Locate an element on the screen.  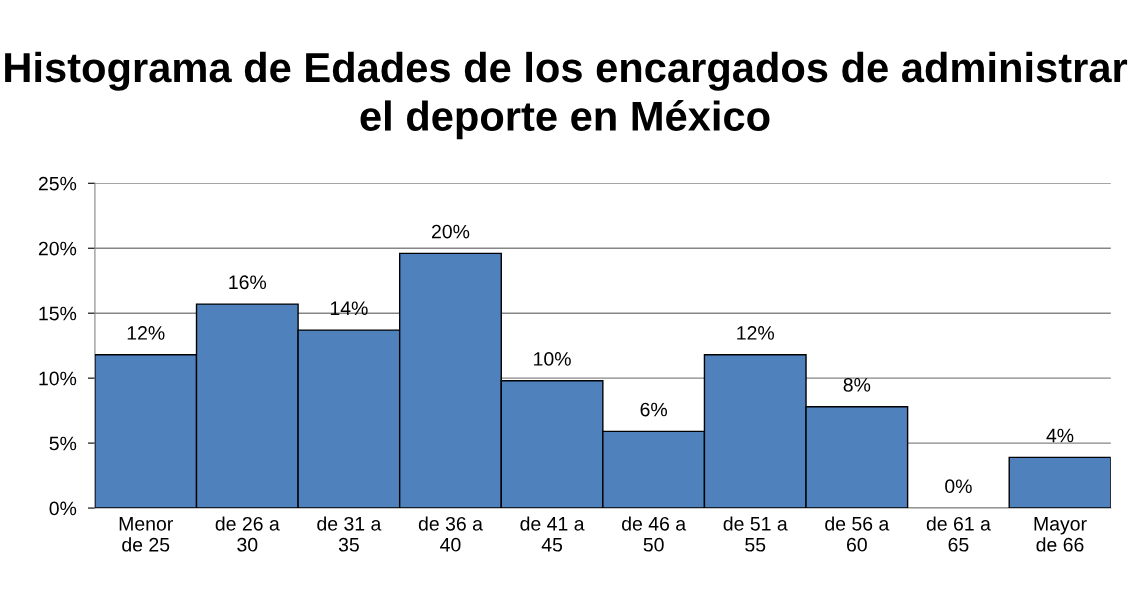
data-label: 0% is located at coordinates (958, 486).